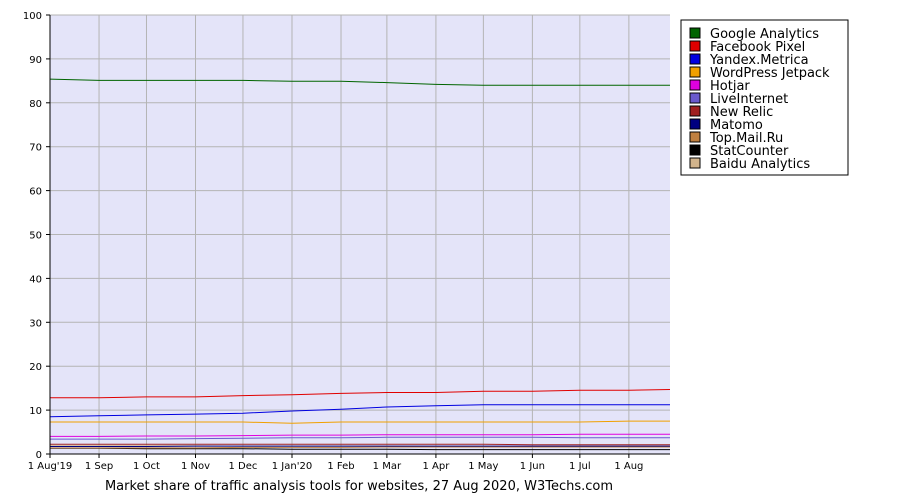 The width and height of the screenshot is (900, 500). Describe the element at coordinates (695, 163) in the screenshot. I see `legend-swatch-baidu-analytics` at that location.